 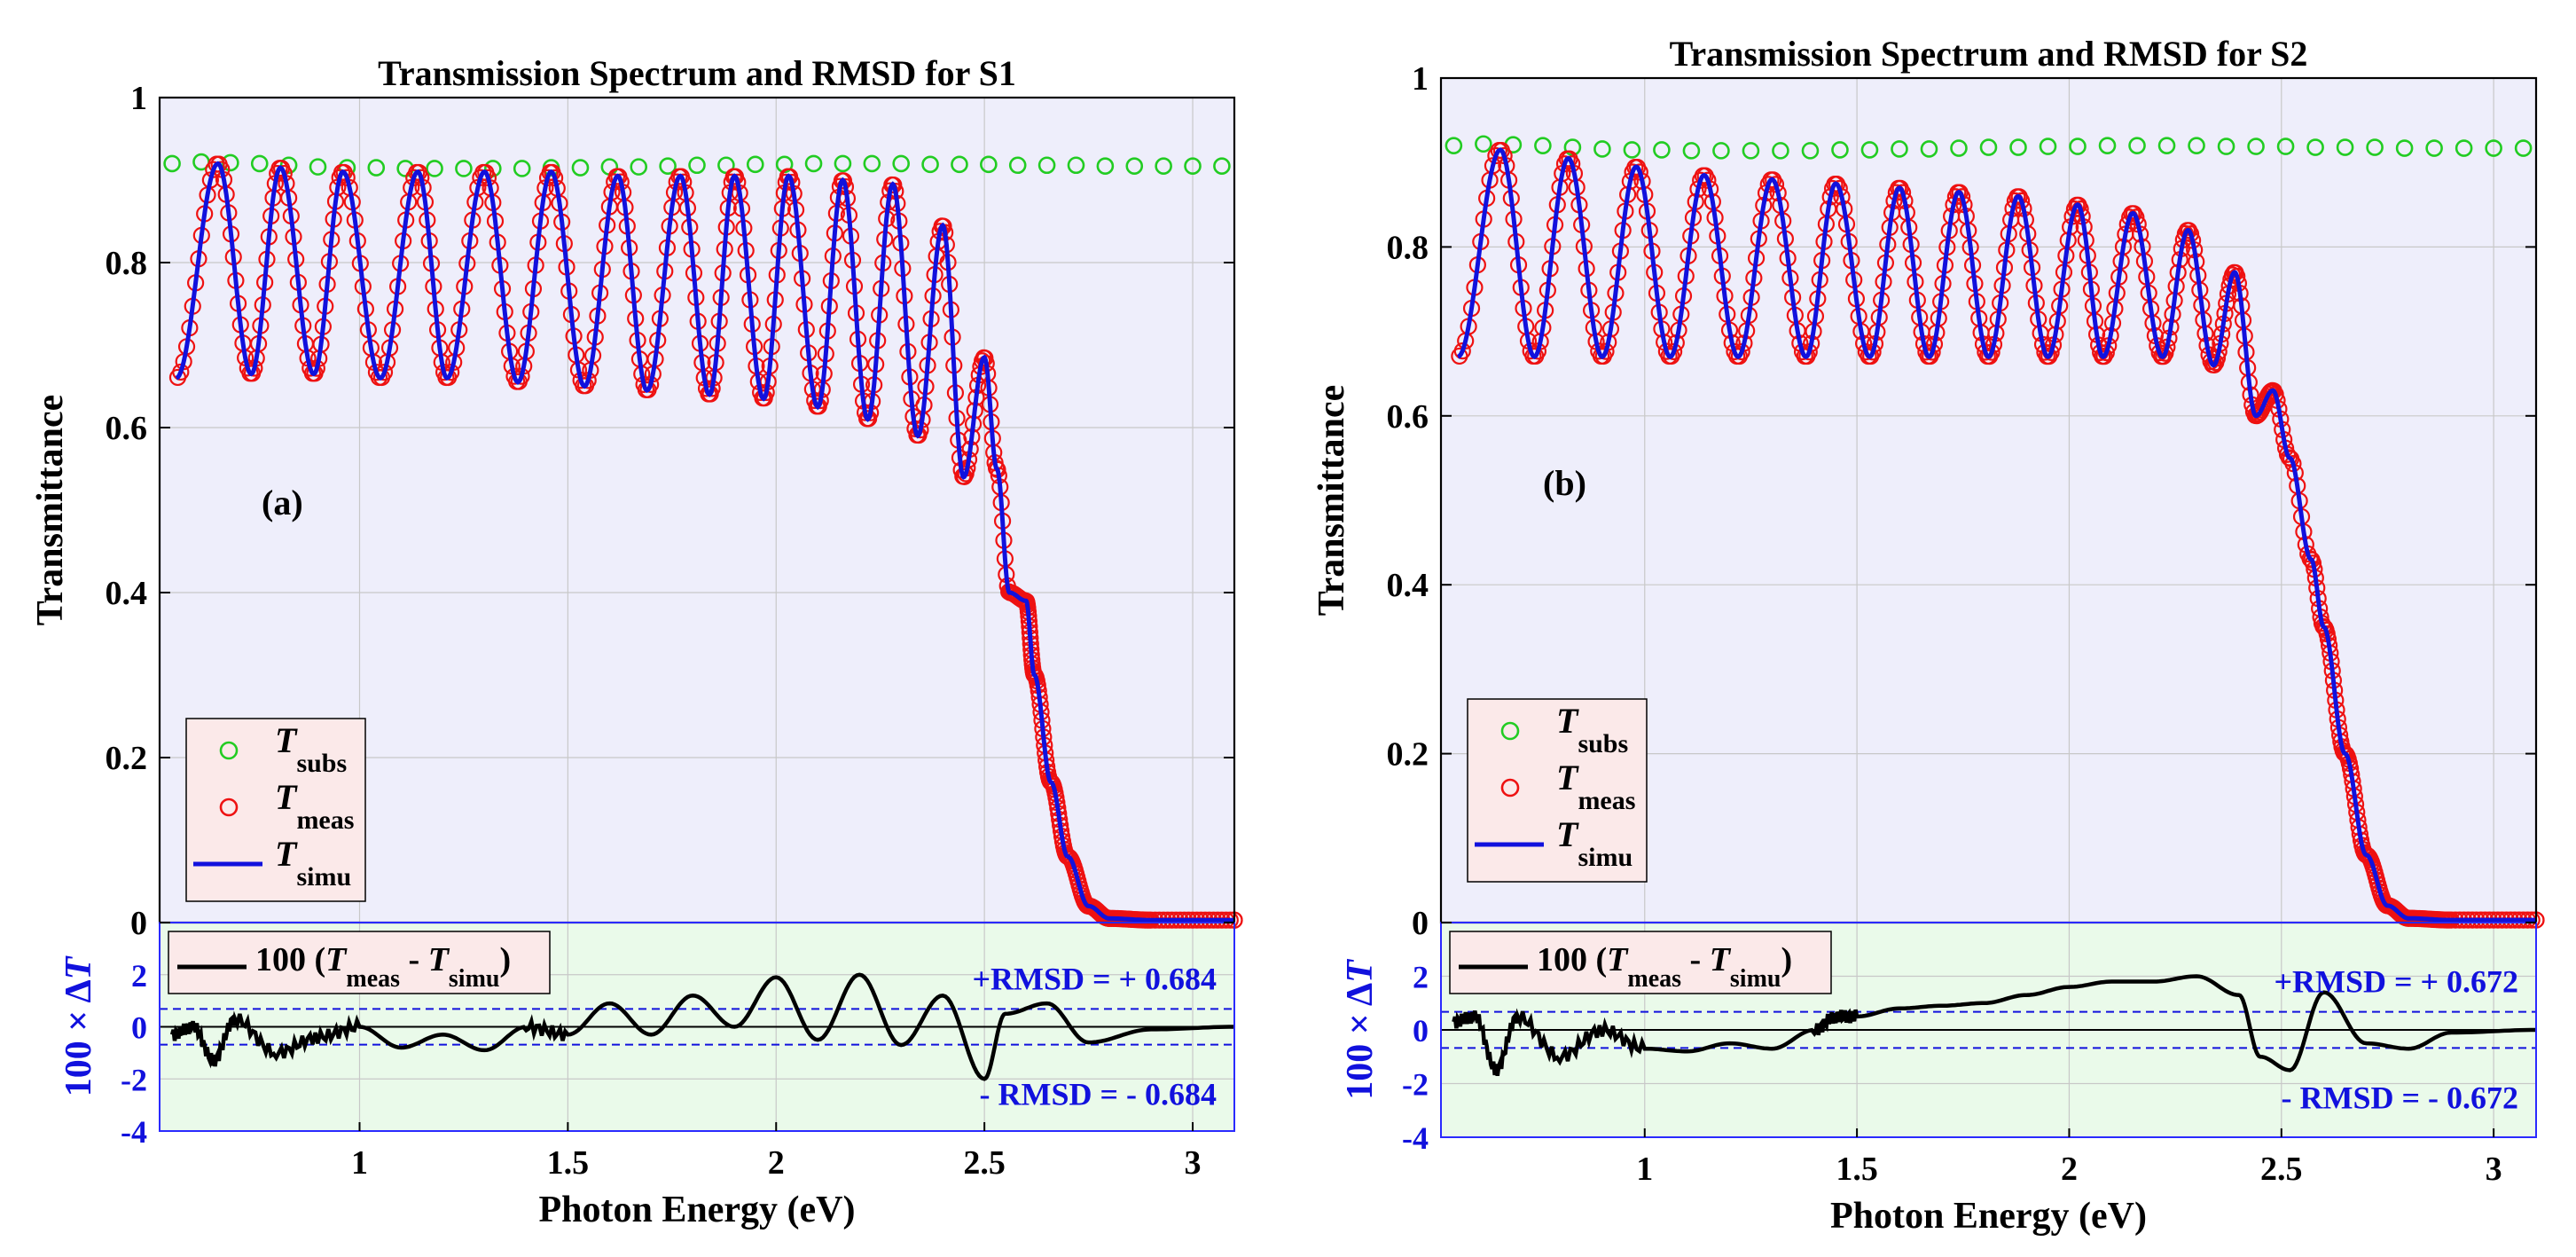 I want to click on x-tick-label: 1, so click(x=1644, y=1169).